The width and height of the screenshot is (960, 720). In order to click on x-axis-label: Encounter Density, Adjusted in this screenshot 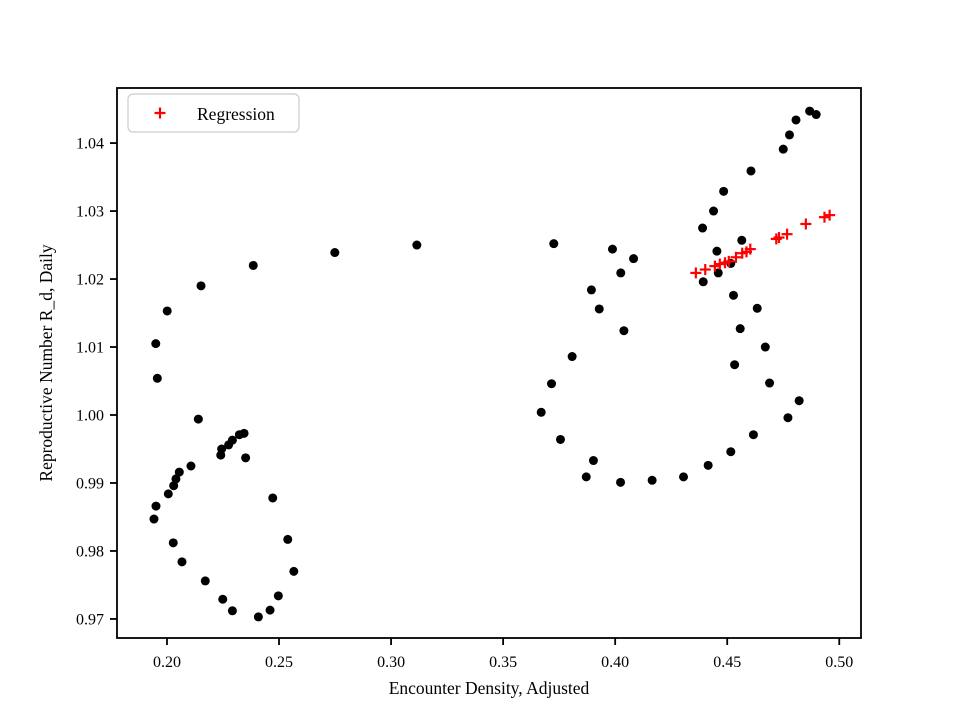, I will do `click(489, 688)`.